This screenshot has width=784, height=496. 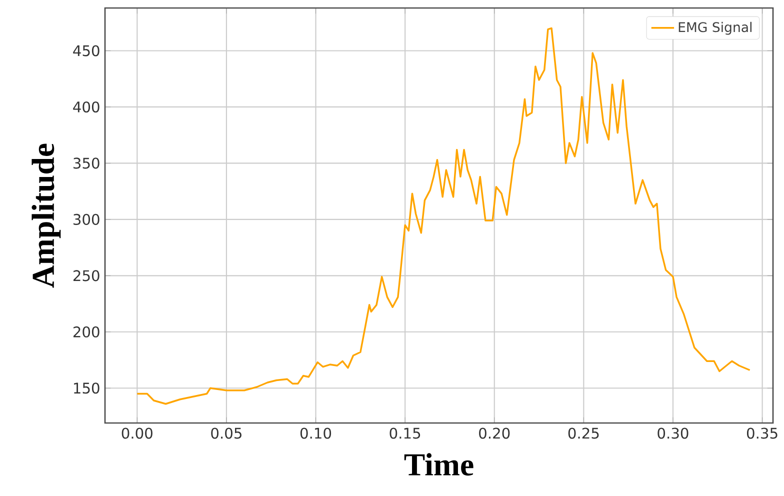 What do you see at coordinates (86, 276) in the screenshot?
I see `y-tick-label: 250` at bounding box center [86, 276].